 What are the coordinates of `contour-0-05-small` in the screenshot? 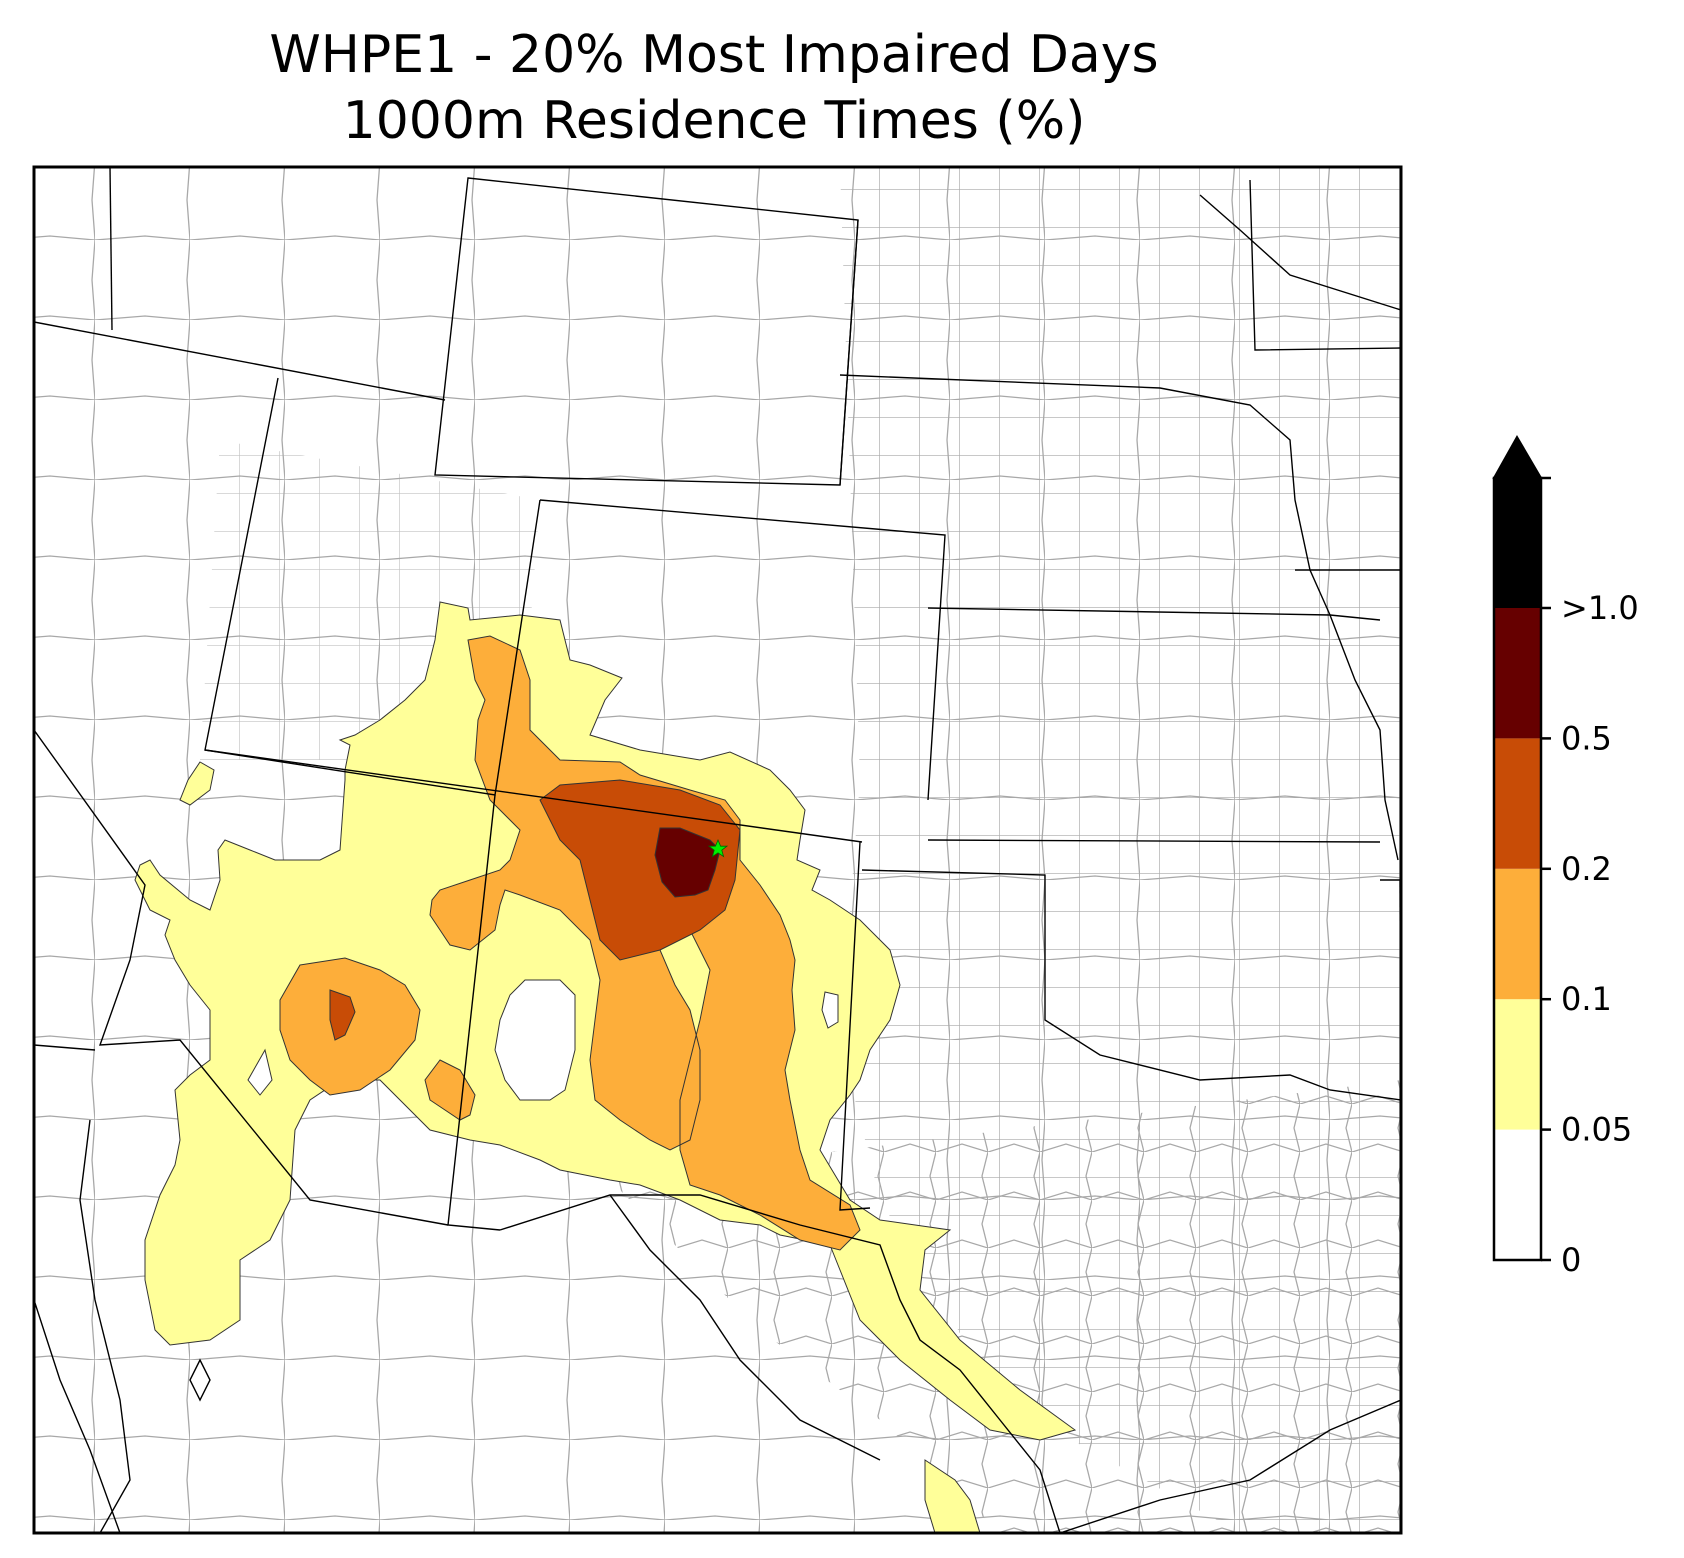 It's located at (197, 783).